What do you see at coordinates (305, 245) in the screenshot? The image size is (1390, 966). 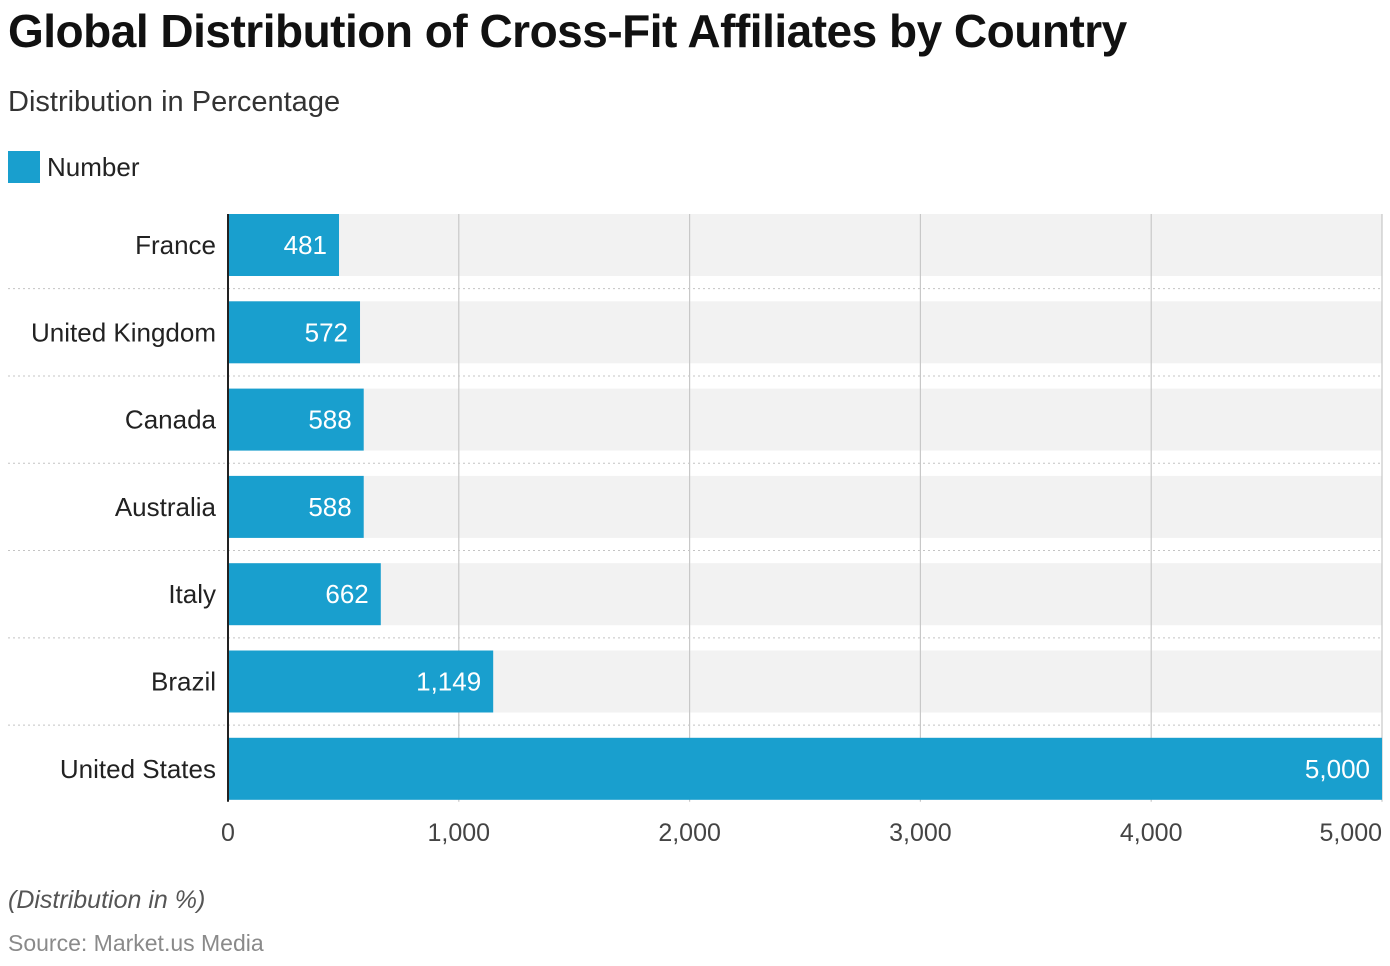 I see `bar-value-label: 481` at bounding box center [305, 245].